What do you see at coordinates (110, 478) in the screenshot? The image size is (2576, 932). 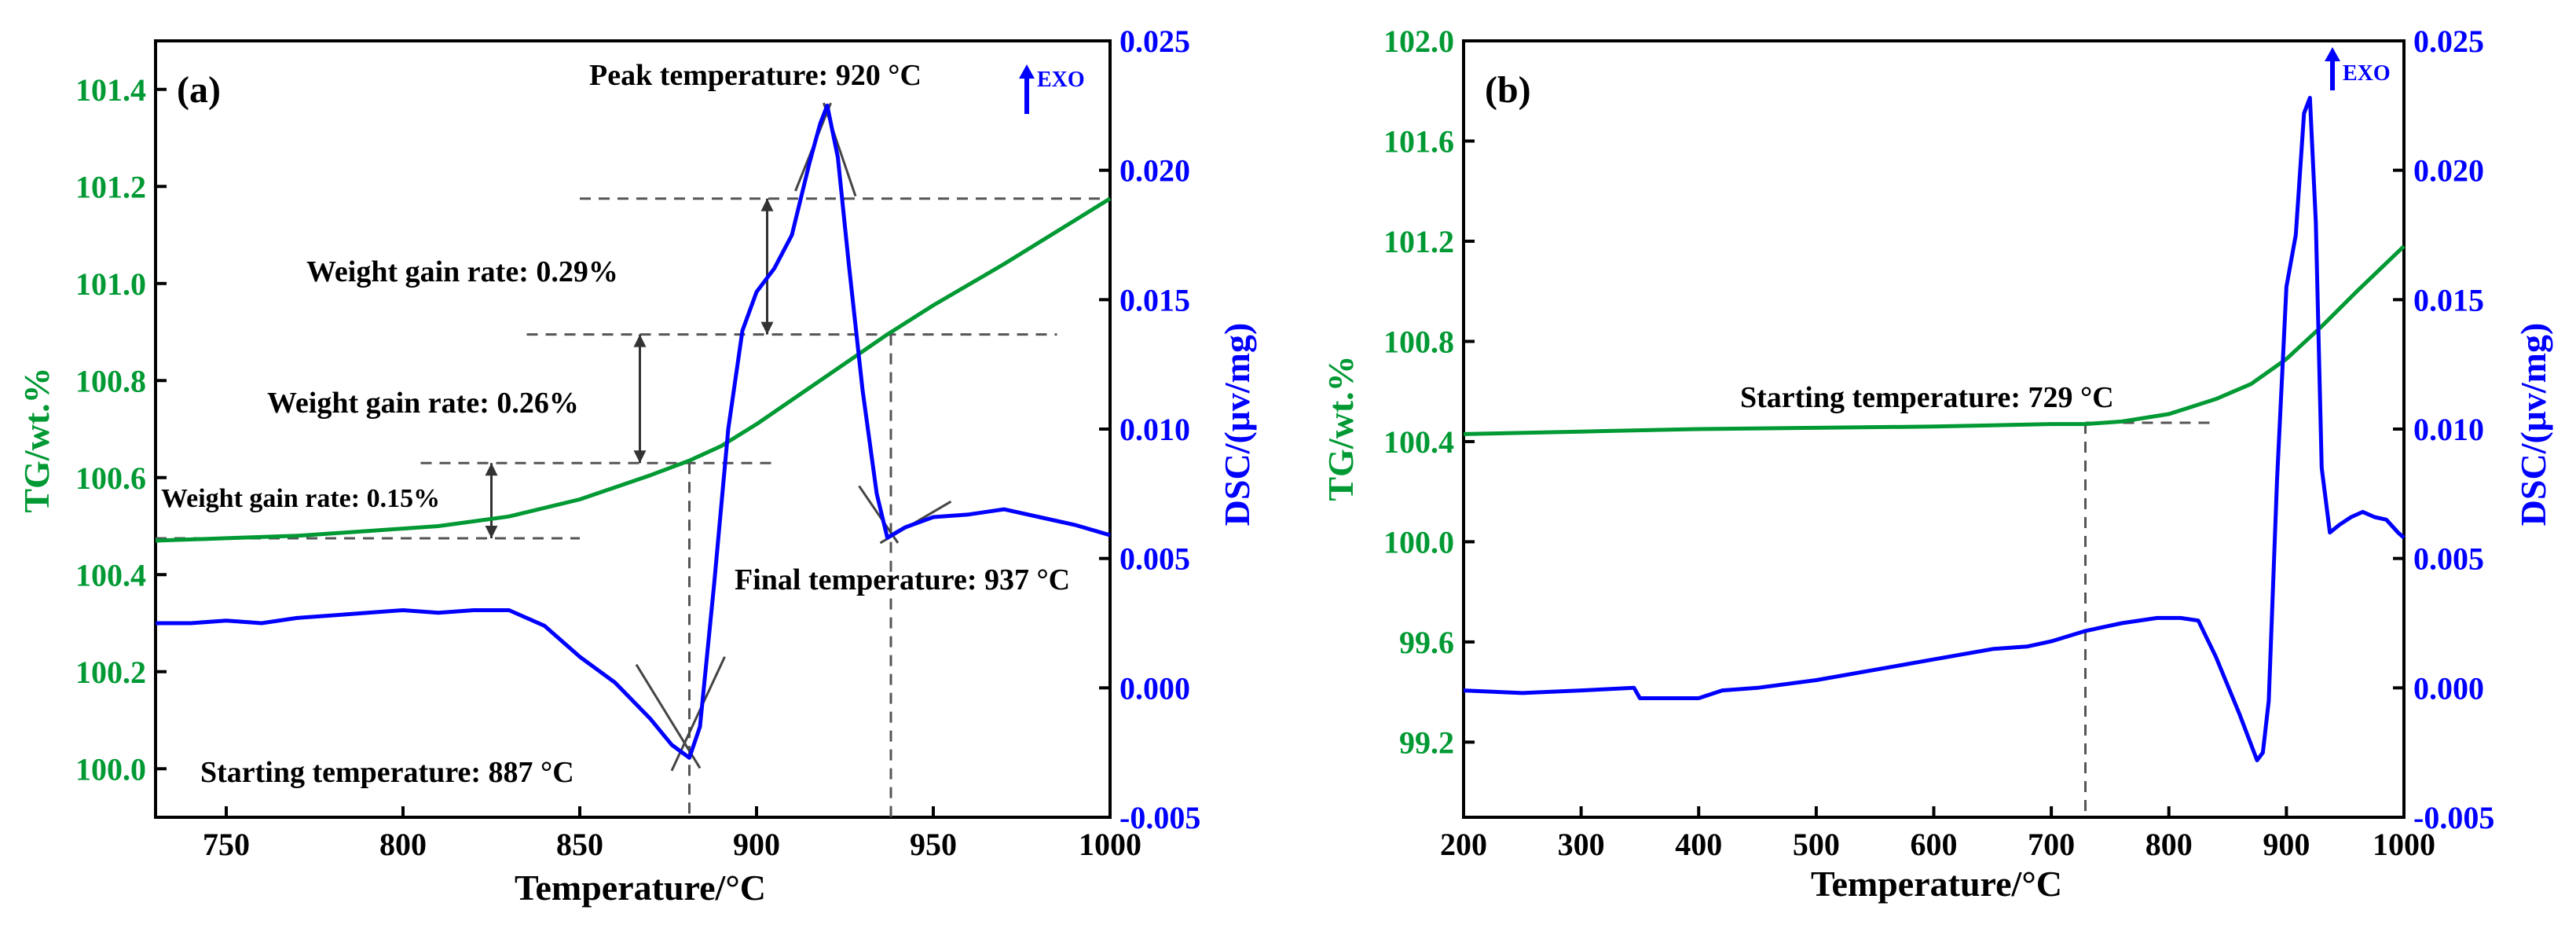 I see `y-left-tick-label: 100.6` at bounding box center [110, 478].